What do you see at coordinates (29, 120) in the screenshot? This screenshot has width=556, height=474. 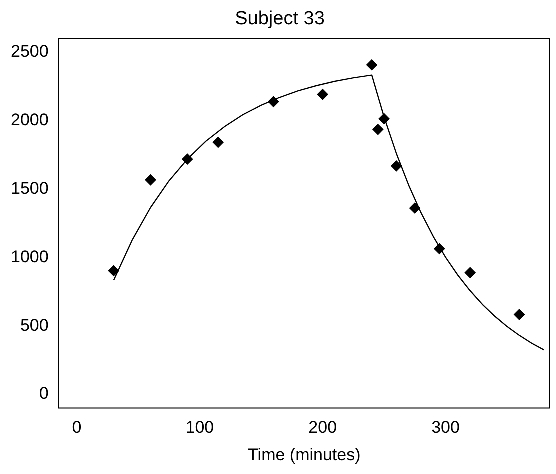 I see `y-tick-label: 2000` at bounding box center [29, 120].